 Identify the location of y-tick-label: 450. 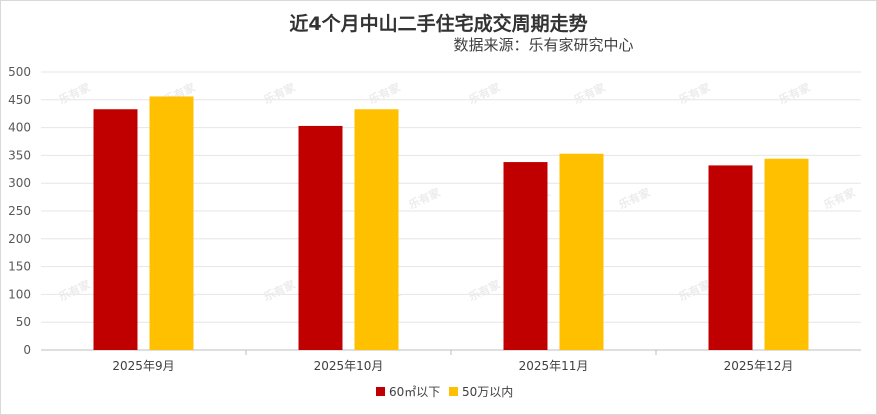
(19, 100).